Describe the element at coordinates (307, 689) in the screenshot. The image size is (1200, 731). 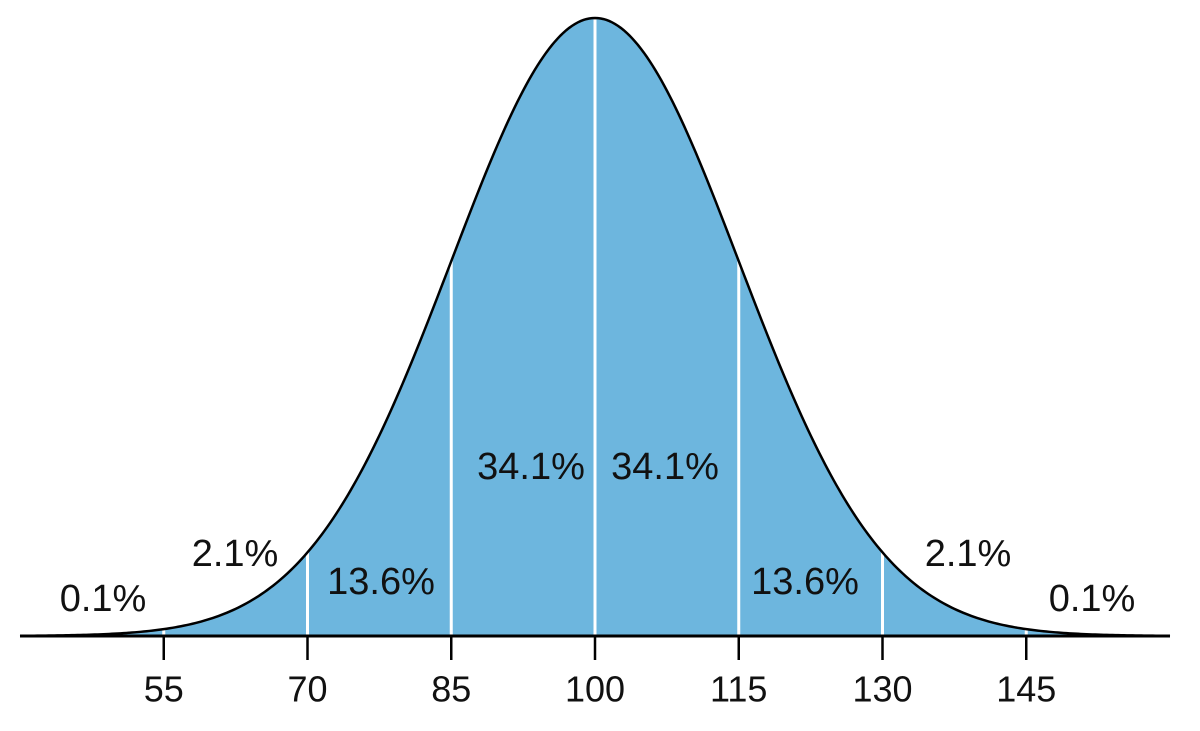
I see `x-tick-label: 70` at that location.